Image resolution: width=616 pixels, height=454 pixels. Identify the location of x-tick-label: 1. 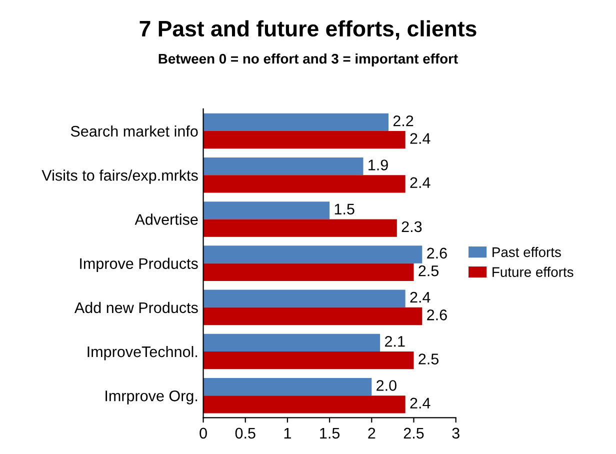
(287, 433).